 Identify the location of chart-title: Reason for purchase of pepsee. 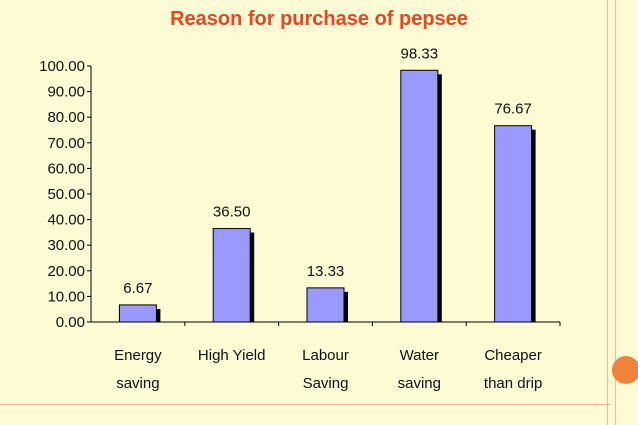
(319, 19).